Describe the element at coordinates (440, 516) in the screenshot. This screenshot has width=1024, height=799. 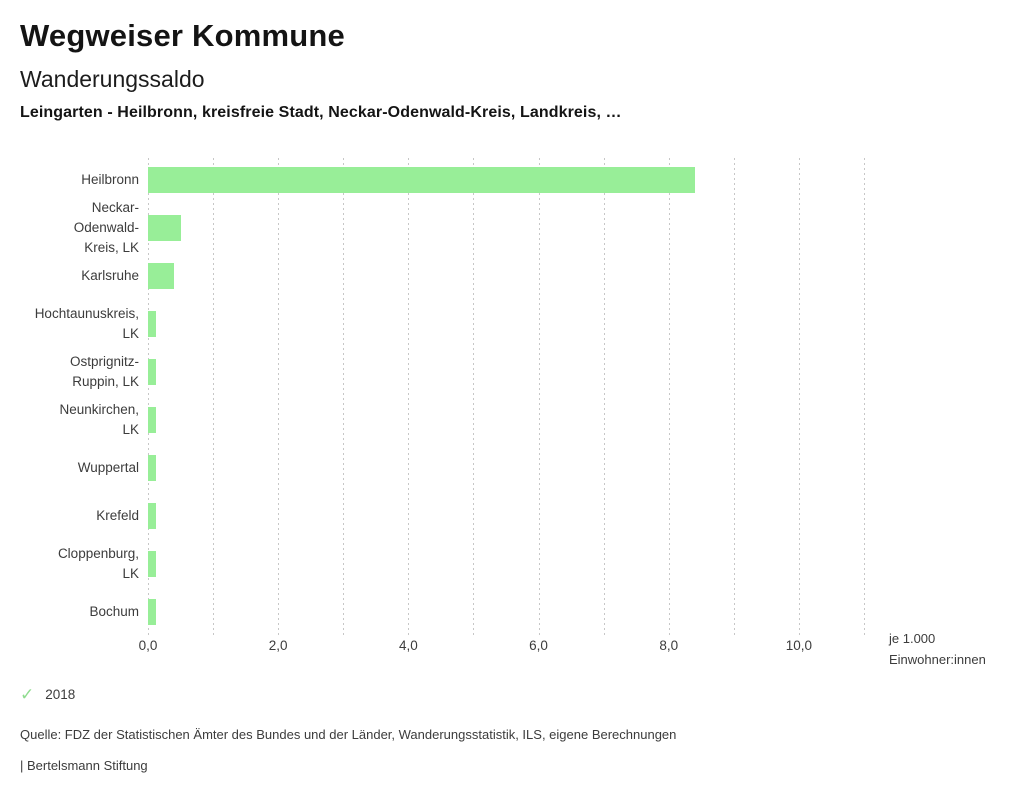
I see `chart-row: Krefeld` at that location.